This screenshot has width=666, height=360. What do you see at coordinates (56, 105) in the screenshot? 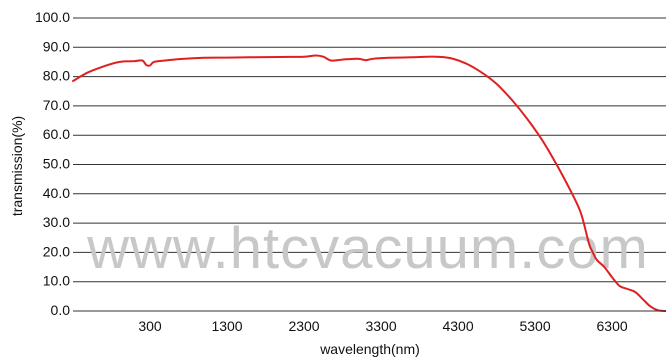
I see `y-tick-label: 70.0` at bounding box center [56, 105].